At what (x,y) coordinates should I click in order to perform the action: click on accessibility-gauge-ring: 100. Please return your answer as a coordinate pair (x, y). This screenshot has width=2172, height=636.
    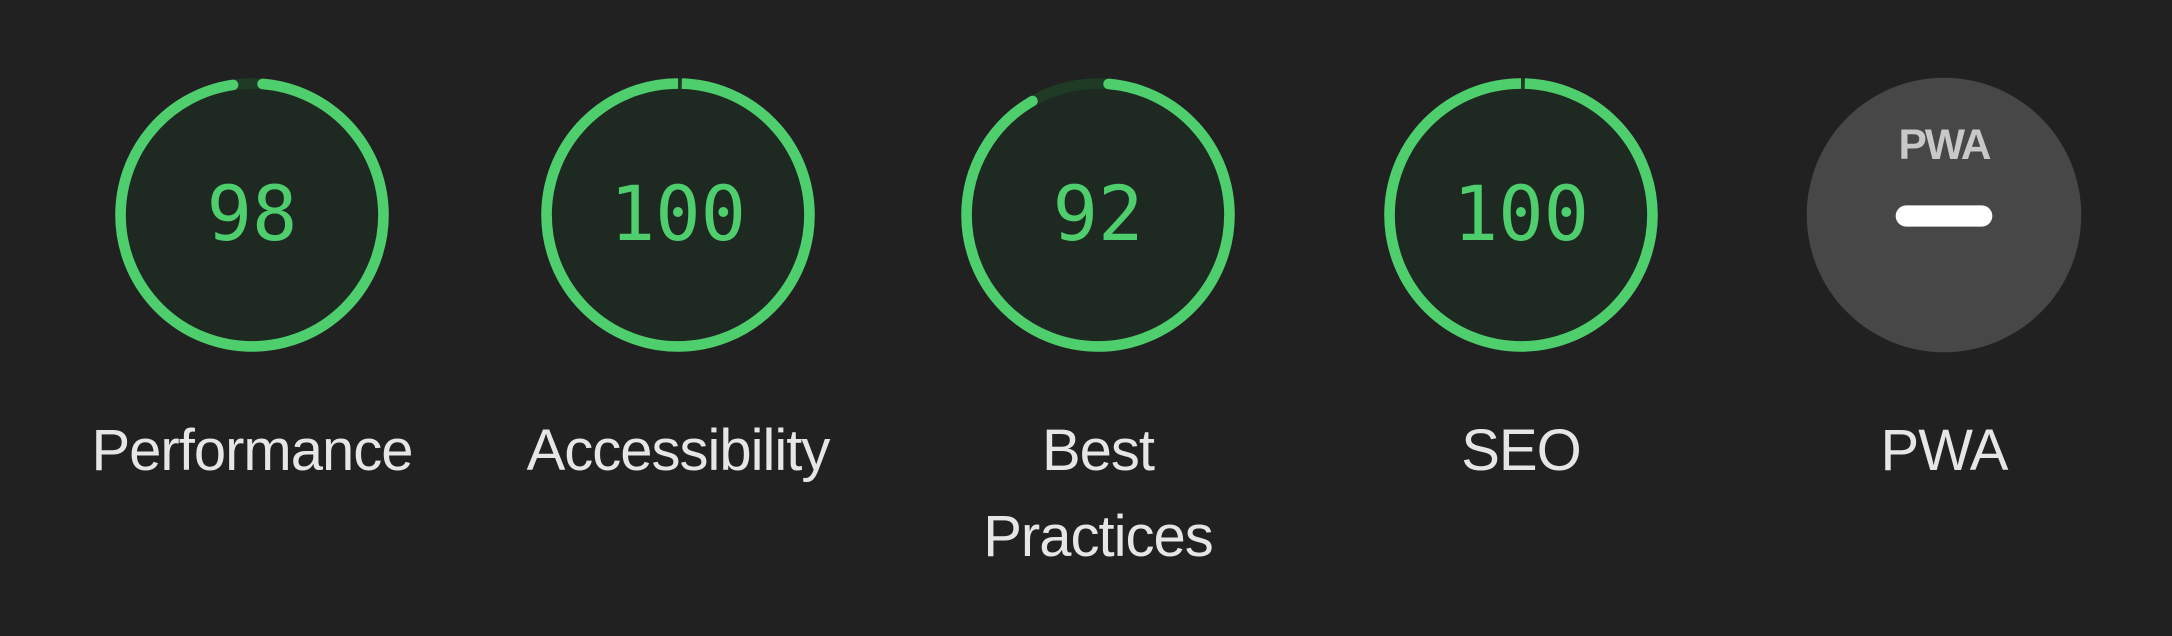
    Looking at the image, I should click on (678, 215).